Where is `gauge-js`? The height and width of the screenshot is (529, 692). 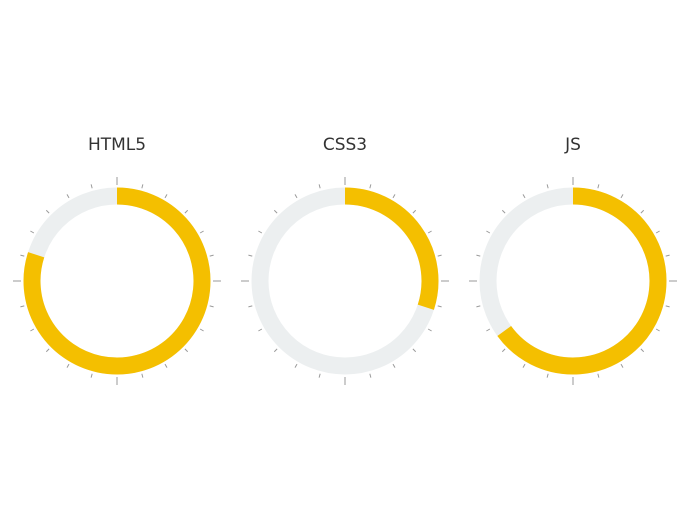 gauge-js is located at coordinates (573, 281).